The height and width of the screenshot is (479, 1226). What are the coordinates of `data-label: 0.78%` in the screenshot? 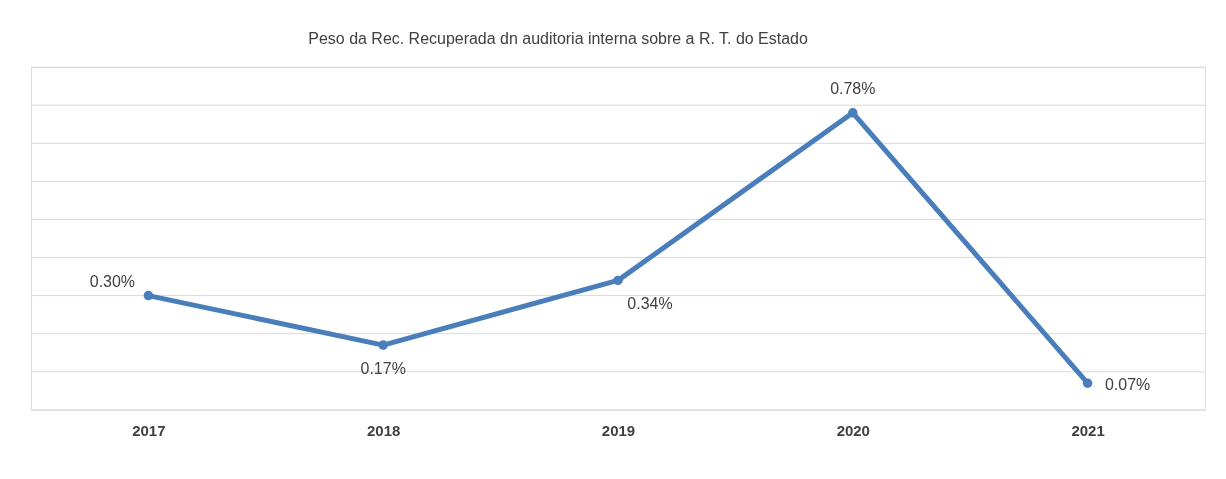 It's located at (853, 88).